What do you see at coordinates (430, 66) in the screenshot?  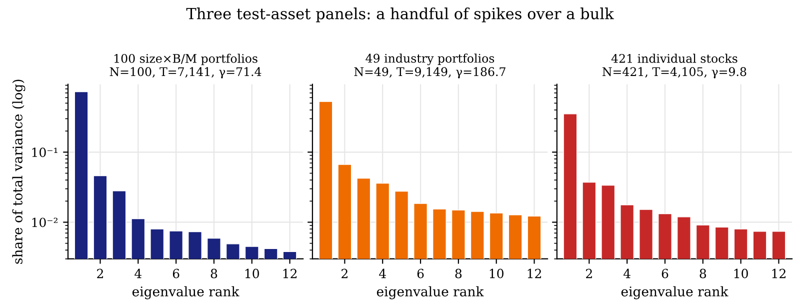 I see `chart-subtitle: 49 industry portfolios N=49, T=9,149, γ=186.7` at bounding box center [430, 66].